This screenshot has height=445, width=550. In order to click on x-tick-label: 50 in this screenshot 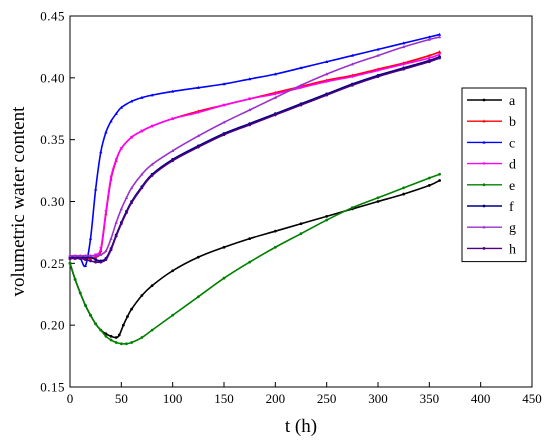, I will do `click(121, 398)`.